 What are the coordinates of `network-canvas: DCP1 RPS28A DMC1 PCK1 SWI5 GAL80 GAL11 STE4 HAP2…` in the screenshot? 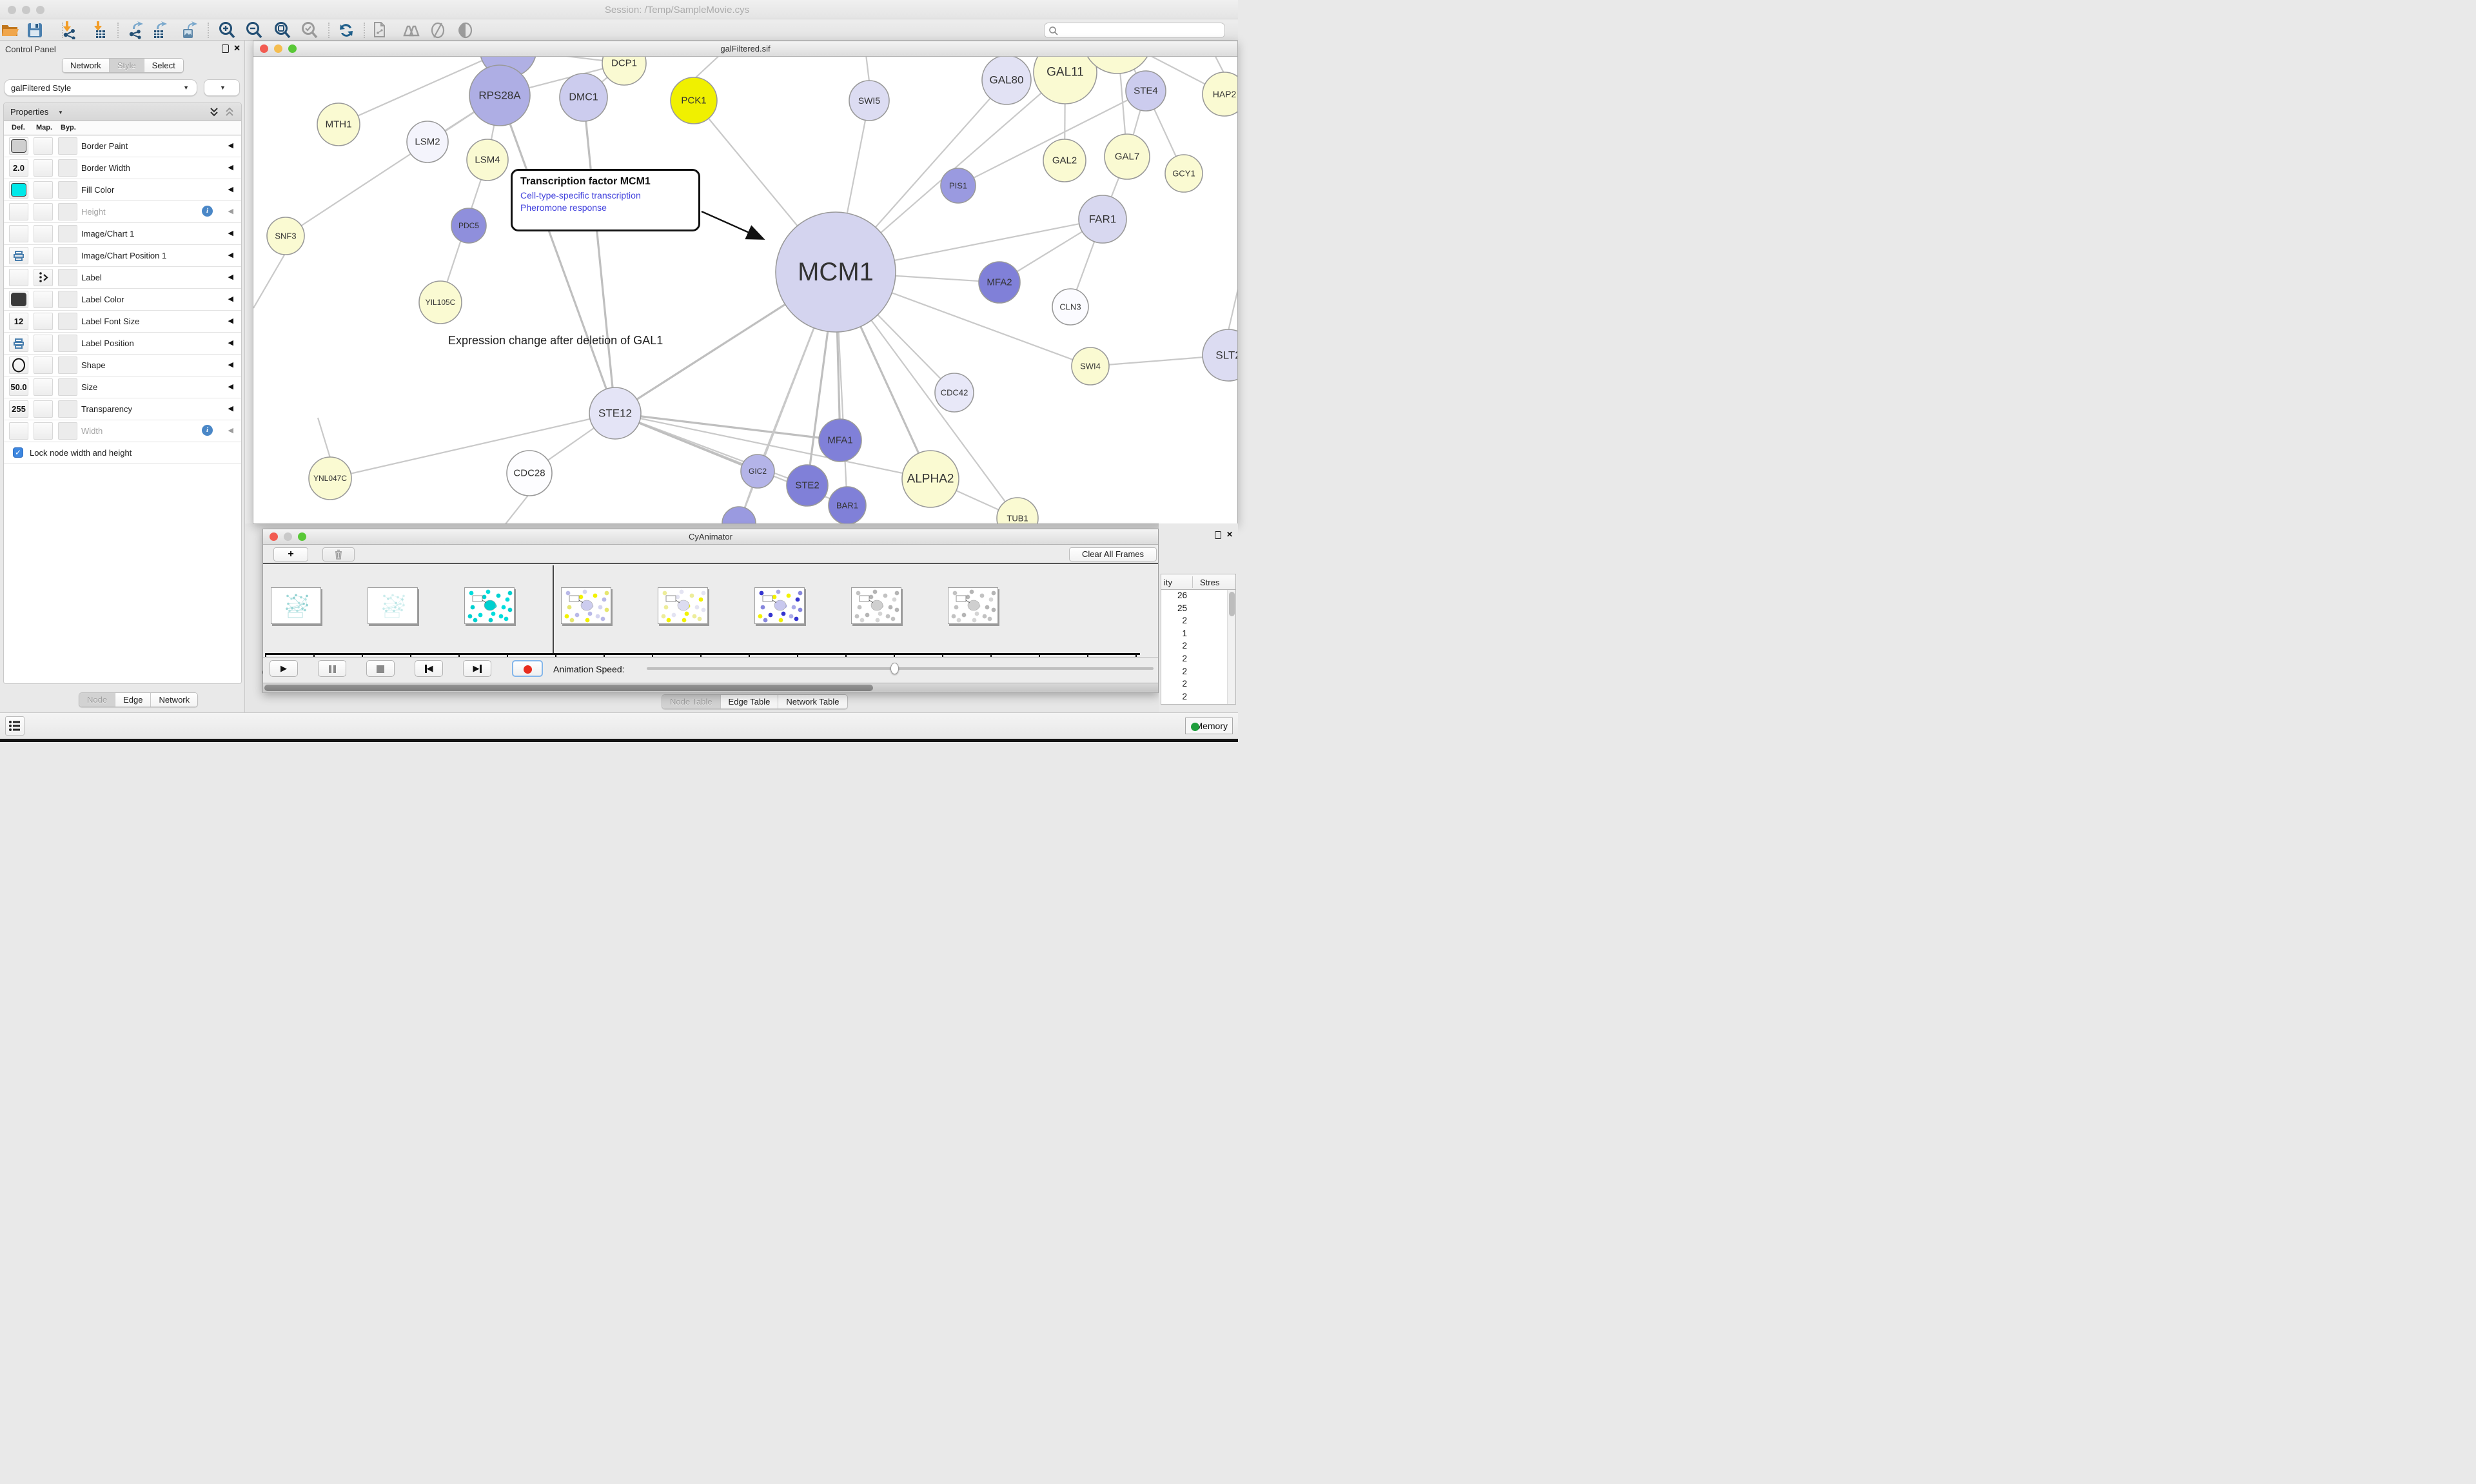 It's located at (745, 290).